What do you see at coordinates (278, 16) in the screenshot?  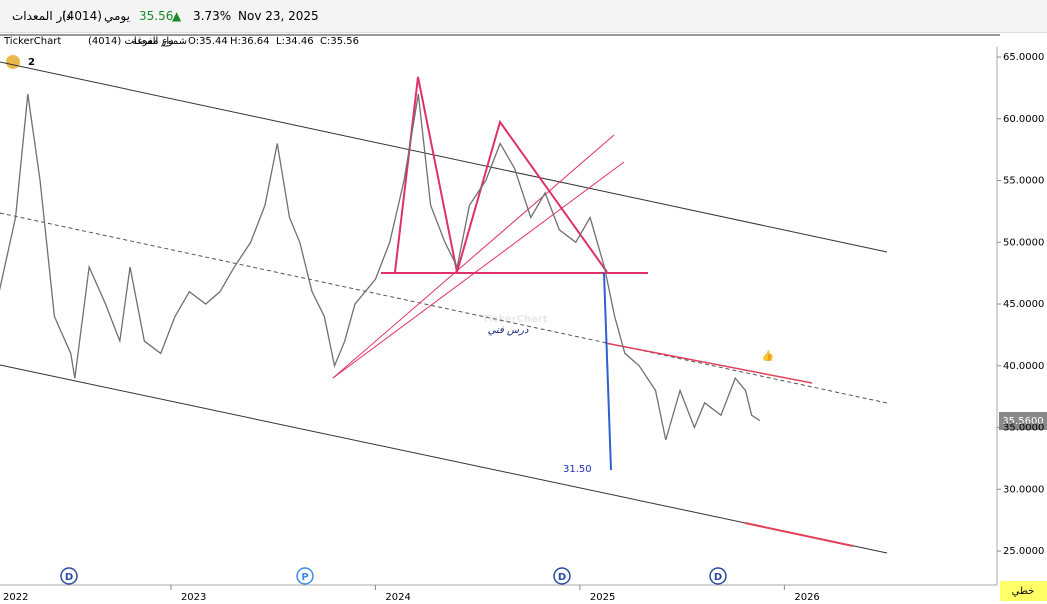 I see `date: Nov 23, 2025` at bounding box center [278, 16].